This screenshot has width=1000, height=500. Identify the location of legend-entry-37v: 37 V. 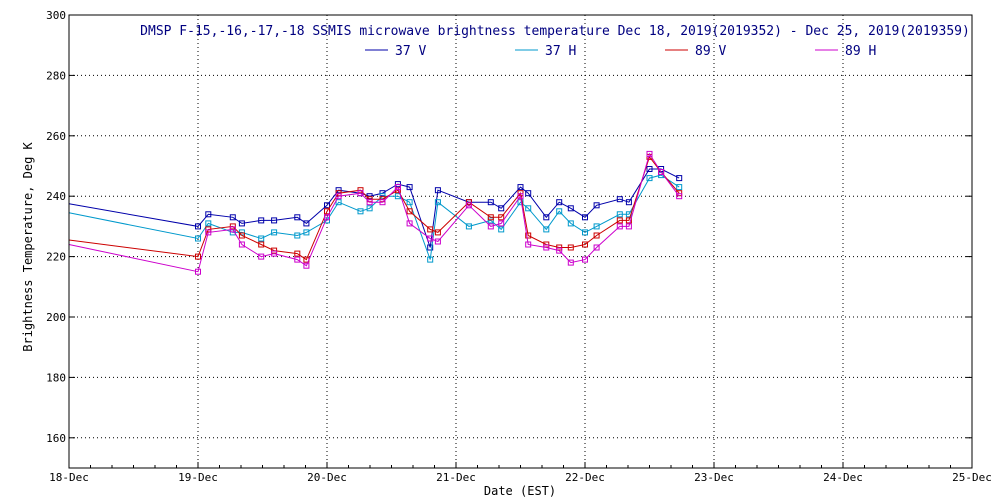
(395, 51).